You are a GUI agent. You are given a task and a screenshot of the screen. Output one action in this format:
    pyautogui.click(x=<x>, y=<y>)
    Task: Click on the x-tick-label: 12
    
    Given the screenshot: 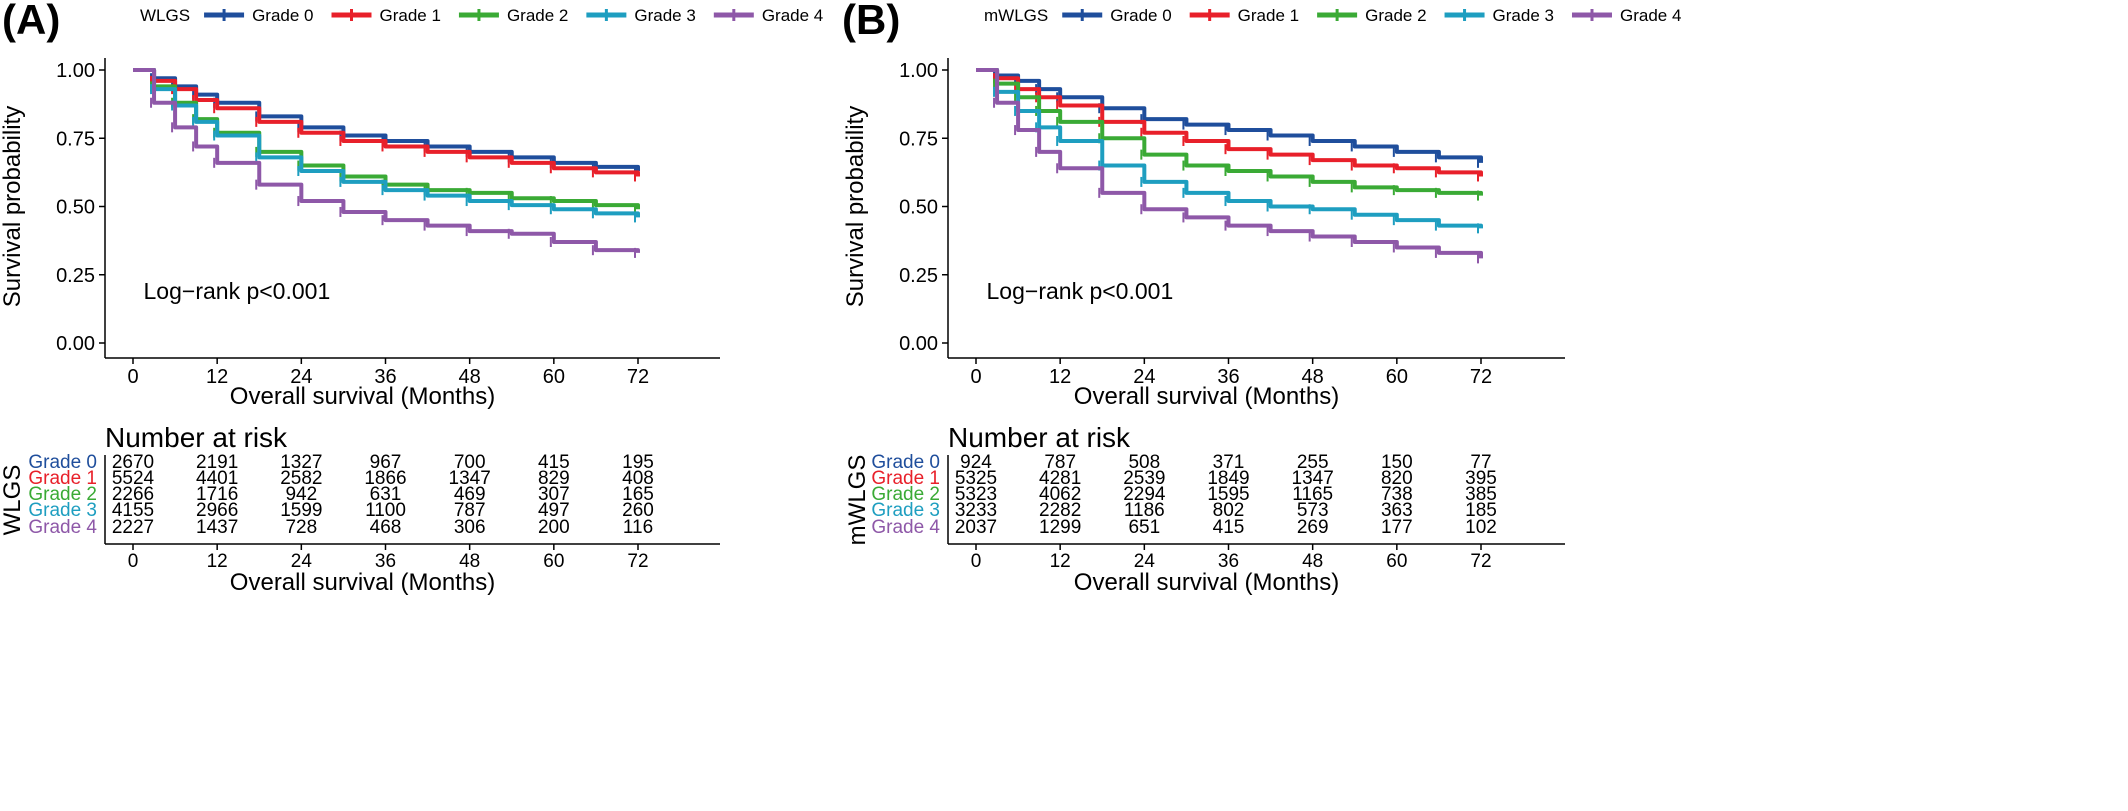 What is the action you would take?
    pyautogui.click(x=1060, y=377)
    